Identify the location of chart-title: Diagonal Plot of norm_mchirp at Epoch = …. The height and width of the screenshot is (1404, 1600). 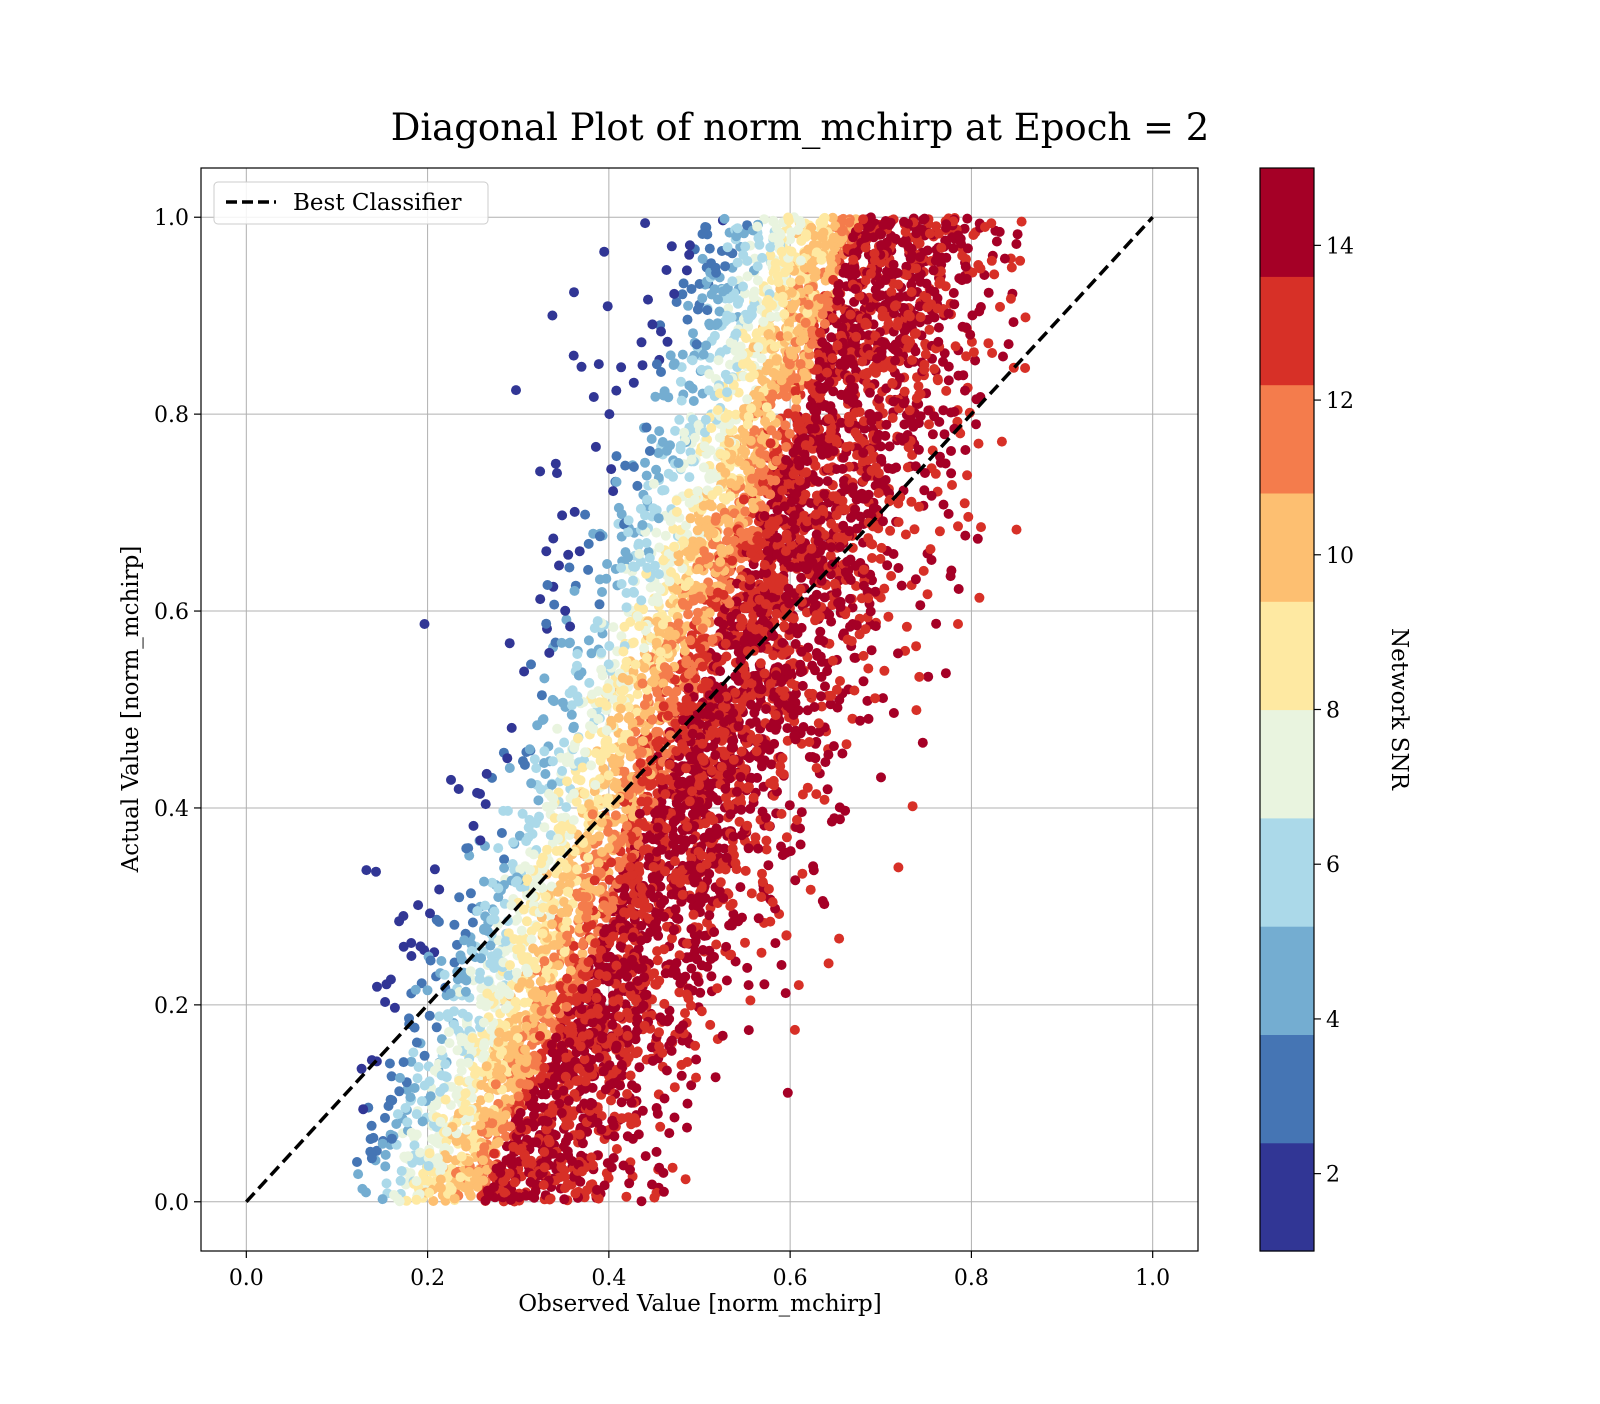
(800, 128).